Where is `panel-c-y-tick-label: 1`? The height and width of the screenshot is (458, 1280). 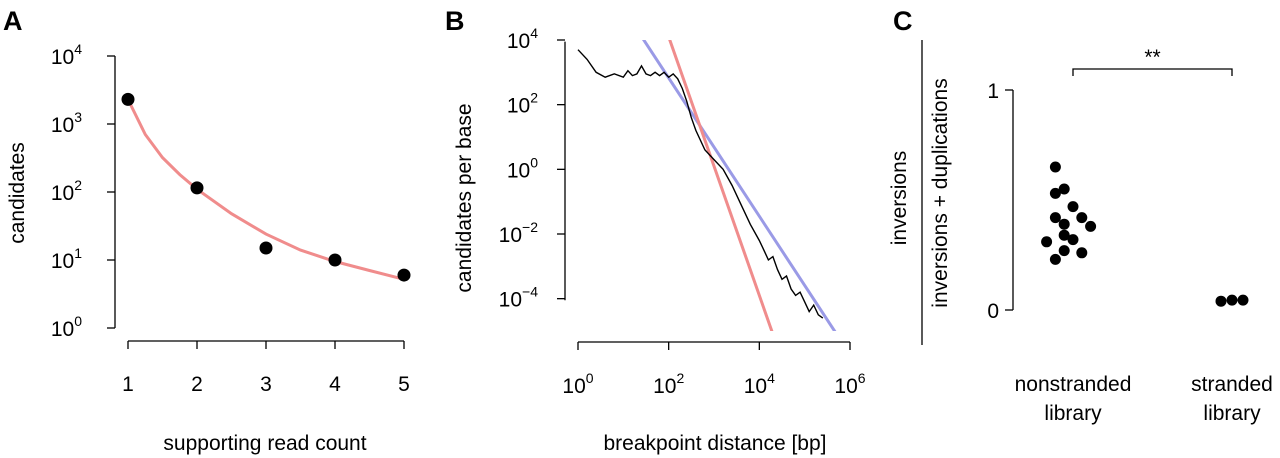 panel-c-y-tick-label: 1 is located at coordinates (993, 91).